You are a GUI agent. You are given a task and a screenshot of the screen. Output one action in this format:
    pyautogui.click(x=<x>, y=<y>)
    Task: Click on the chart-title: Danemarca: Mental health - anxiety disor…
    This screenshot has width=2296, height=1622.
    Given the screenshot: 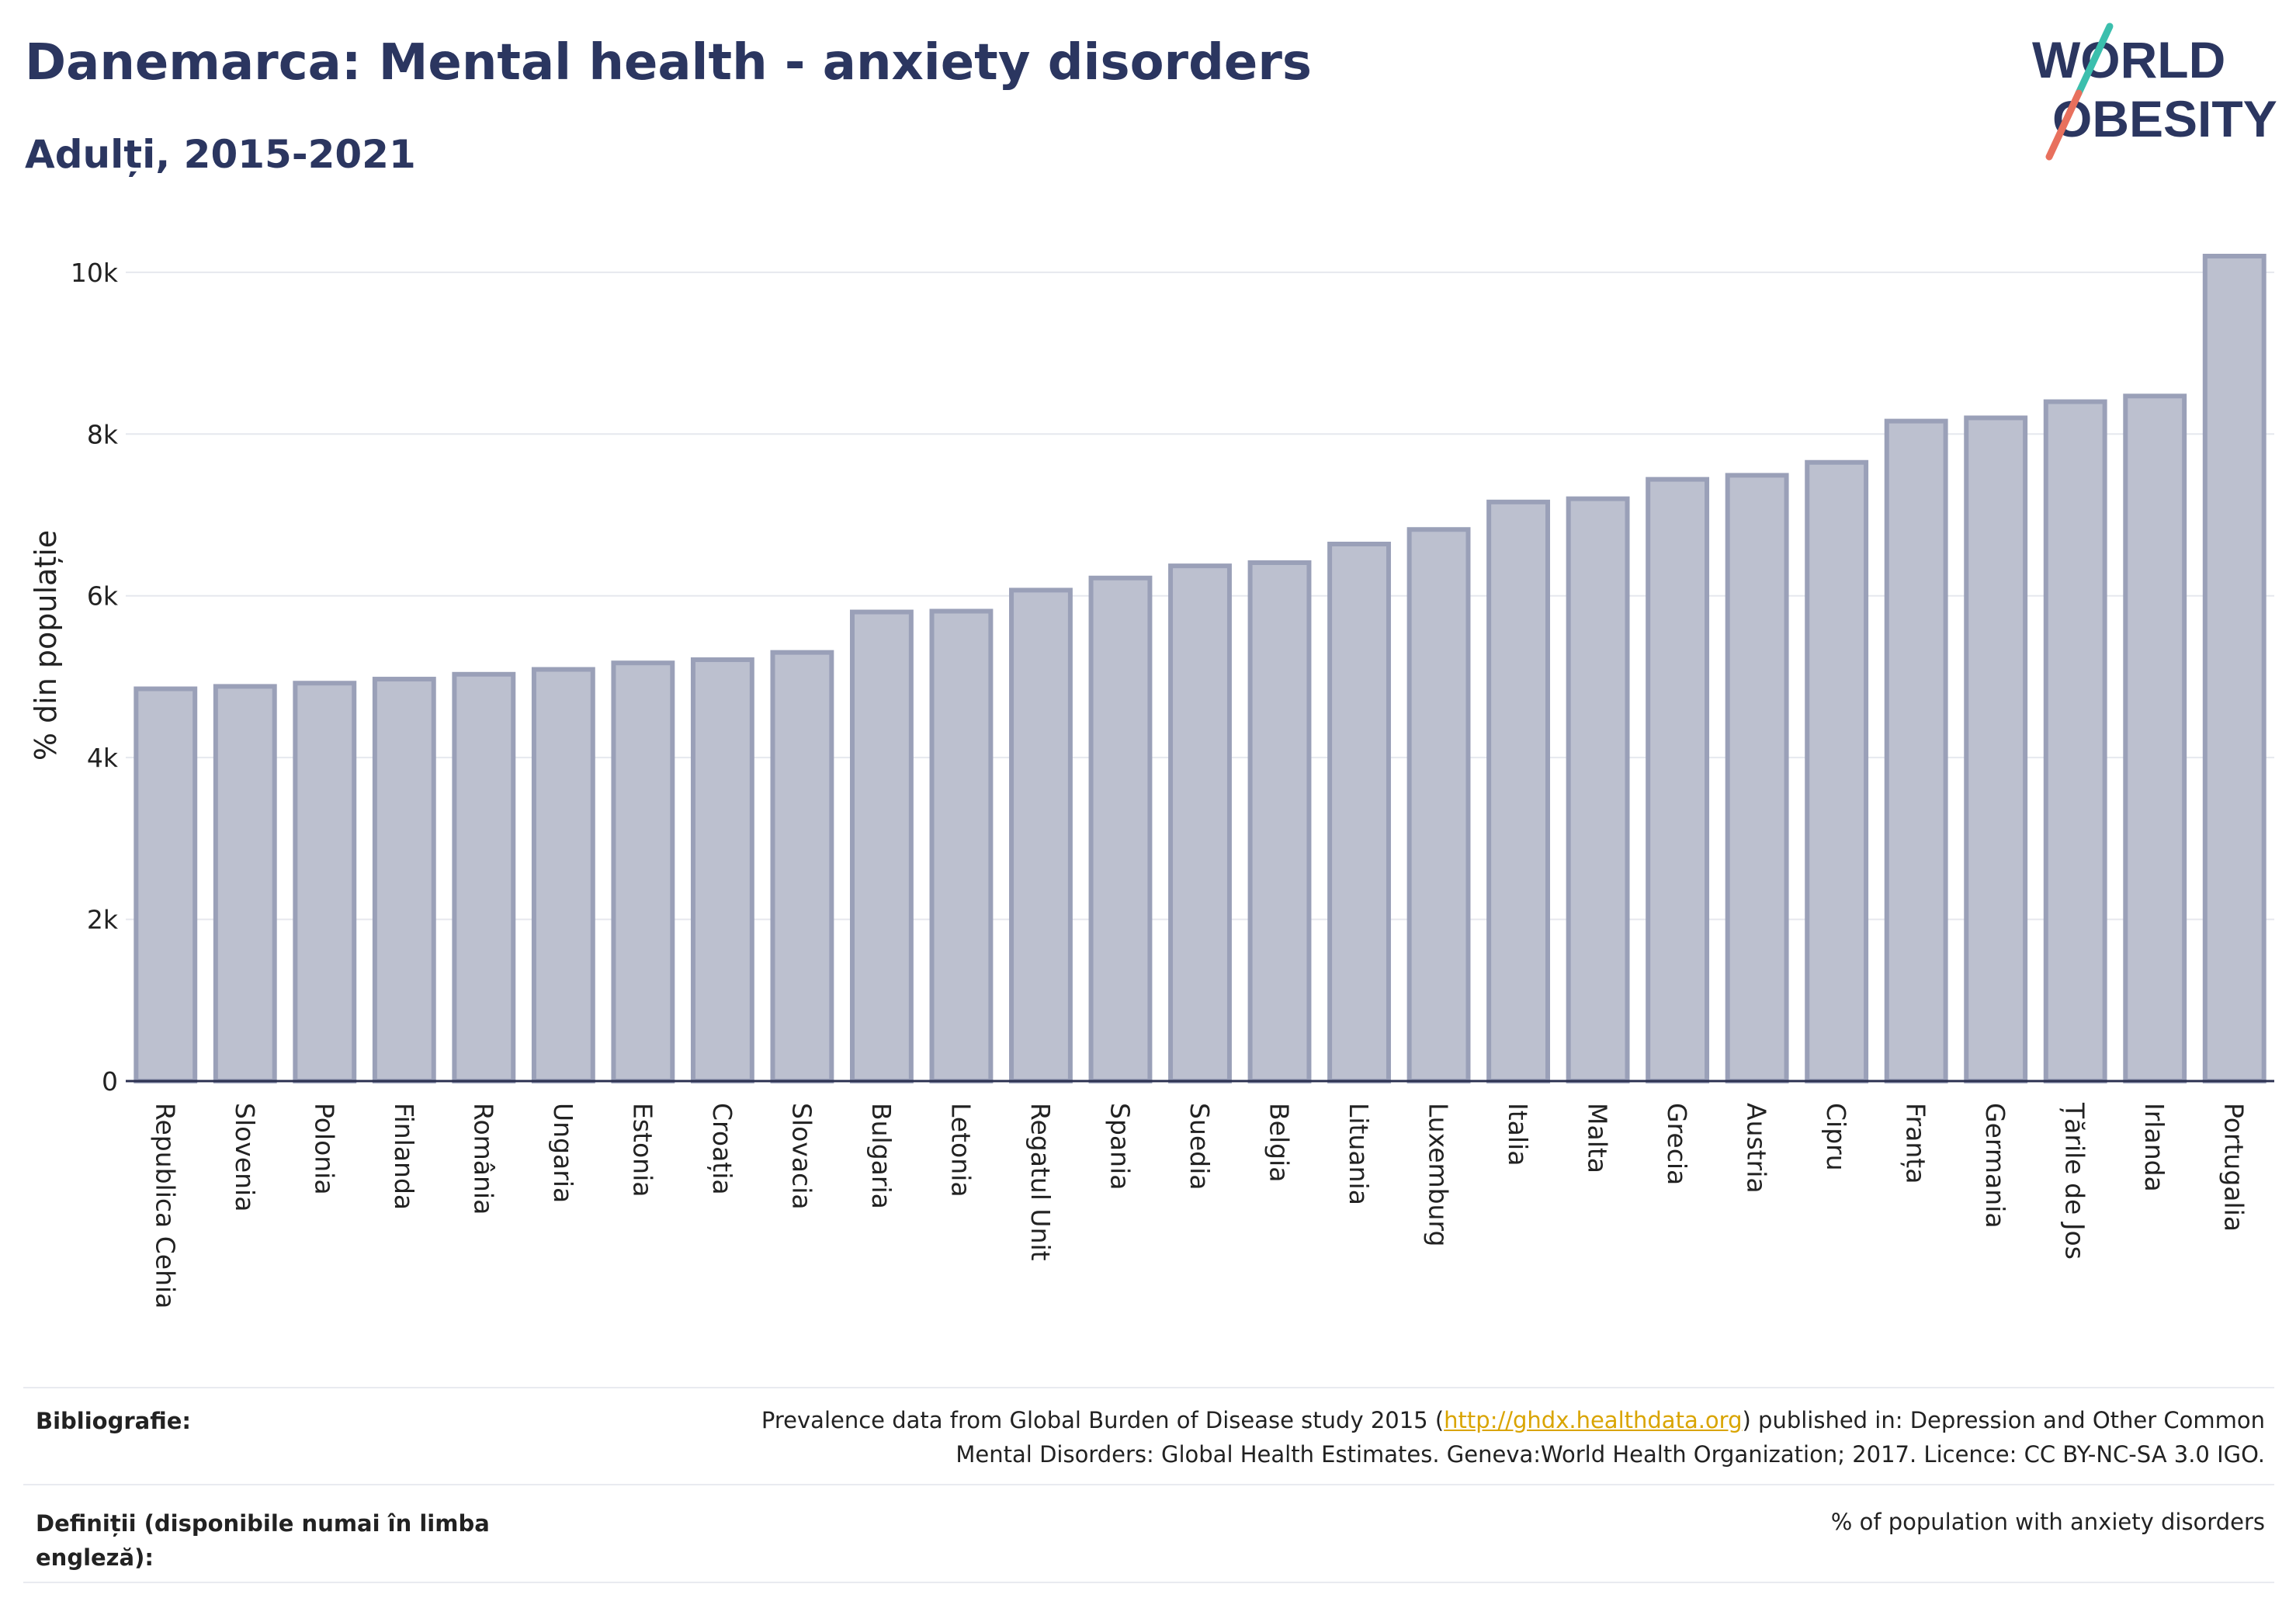 What is the action you would take?
    pyautogui.click(x=668, y=63)
    